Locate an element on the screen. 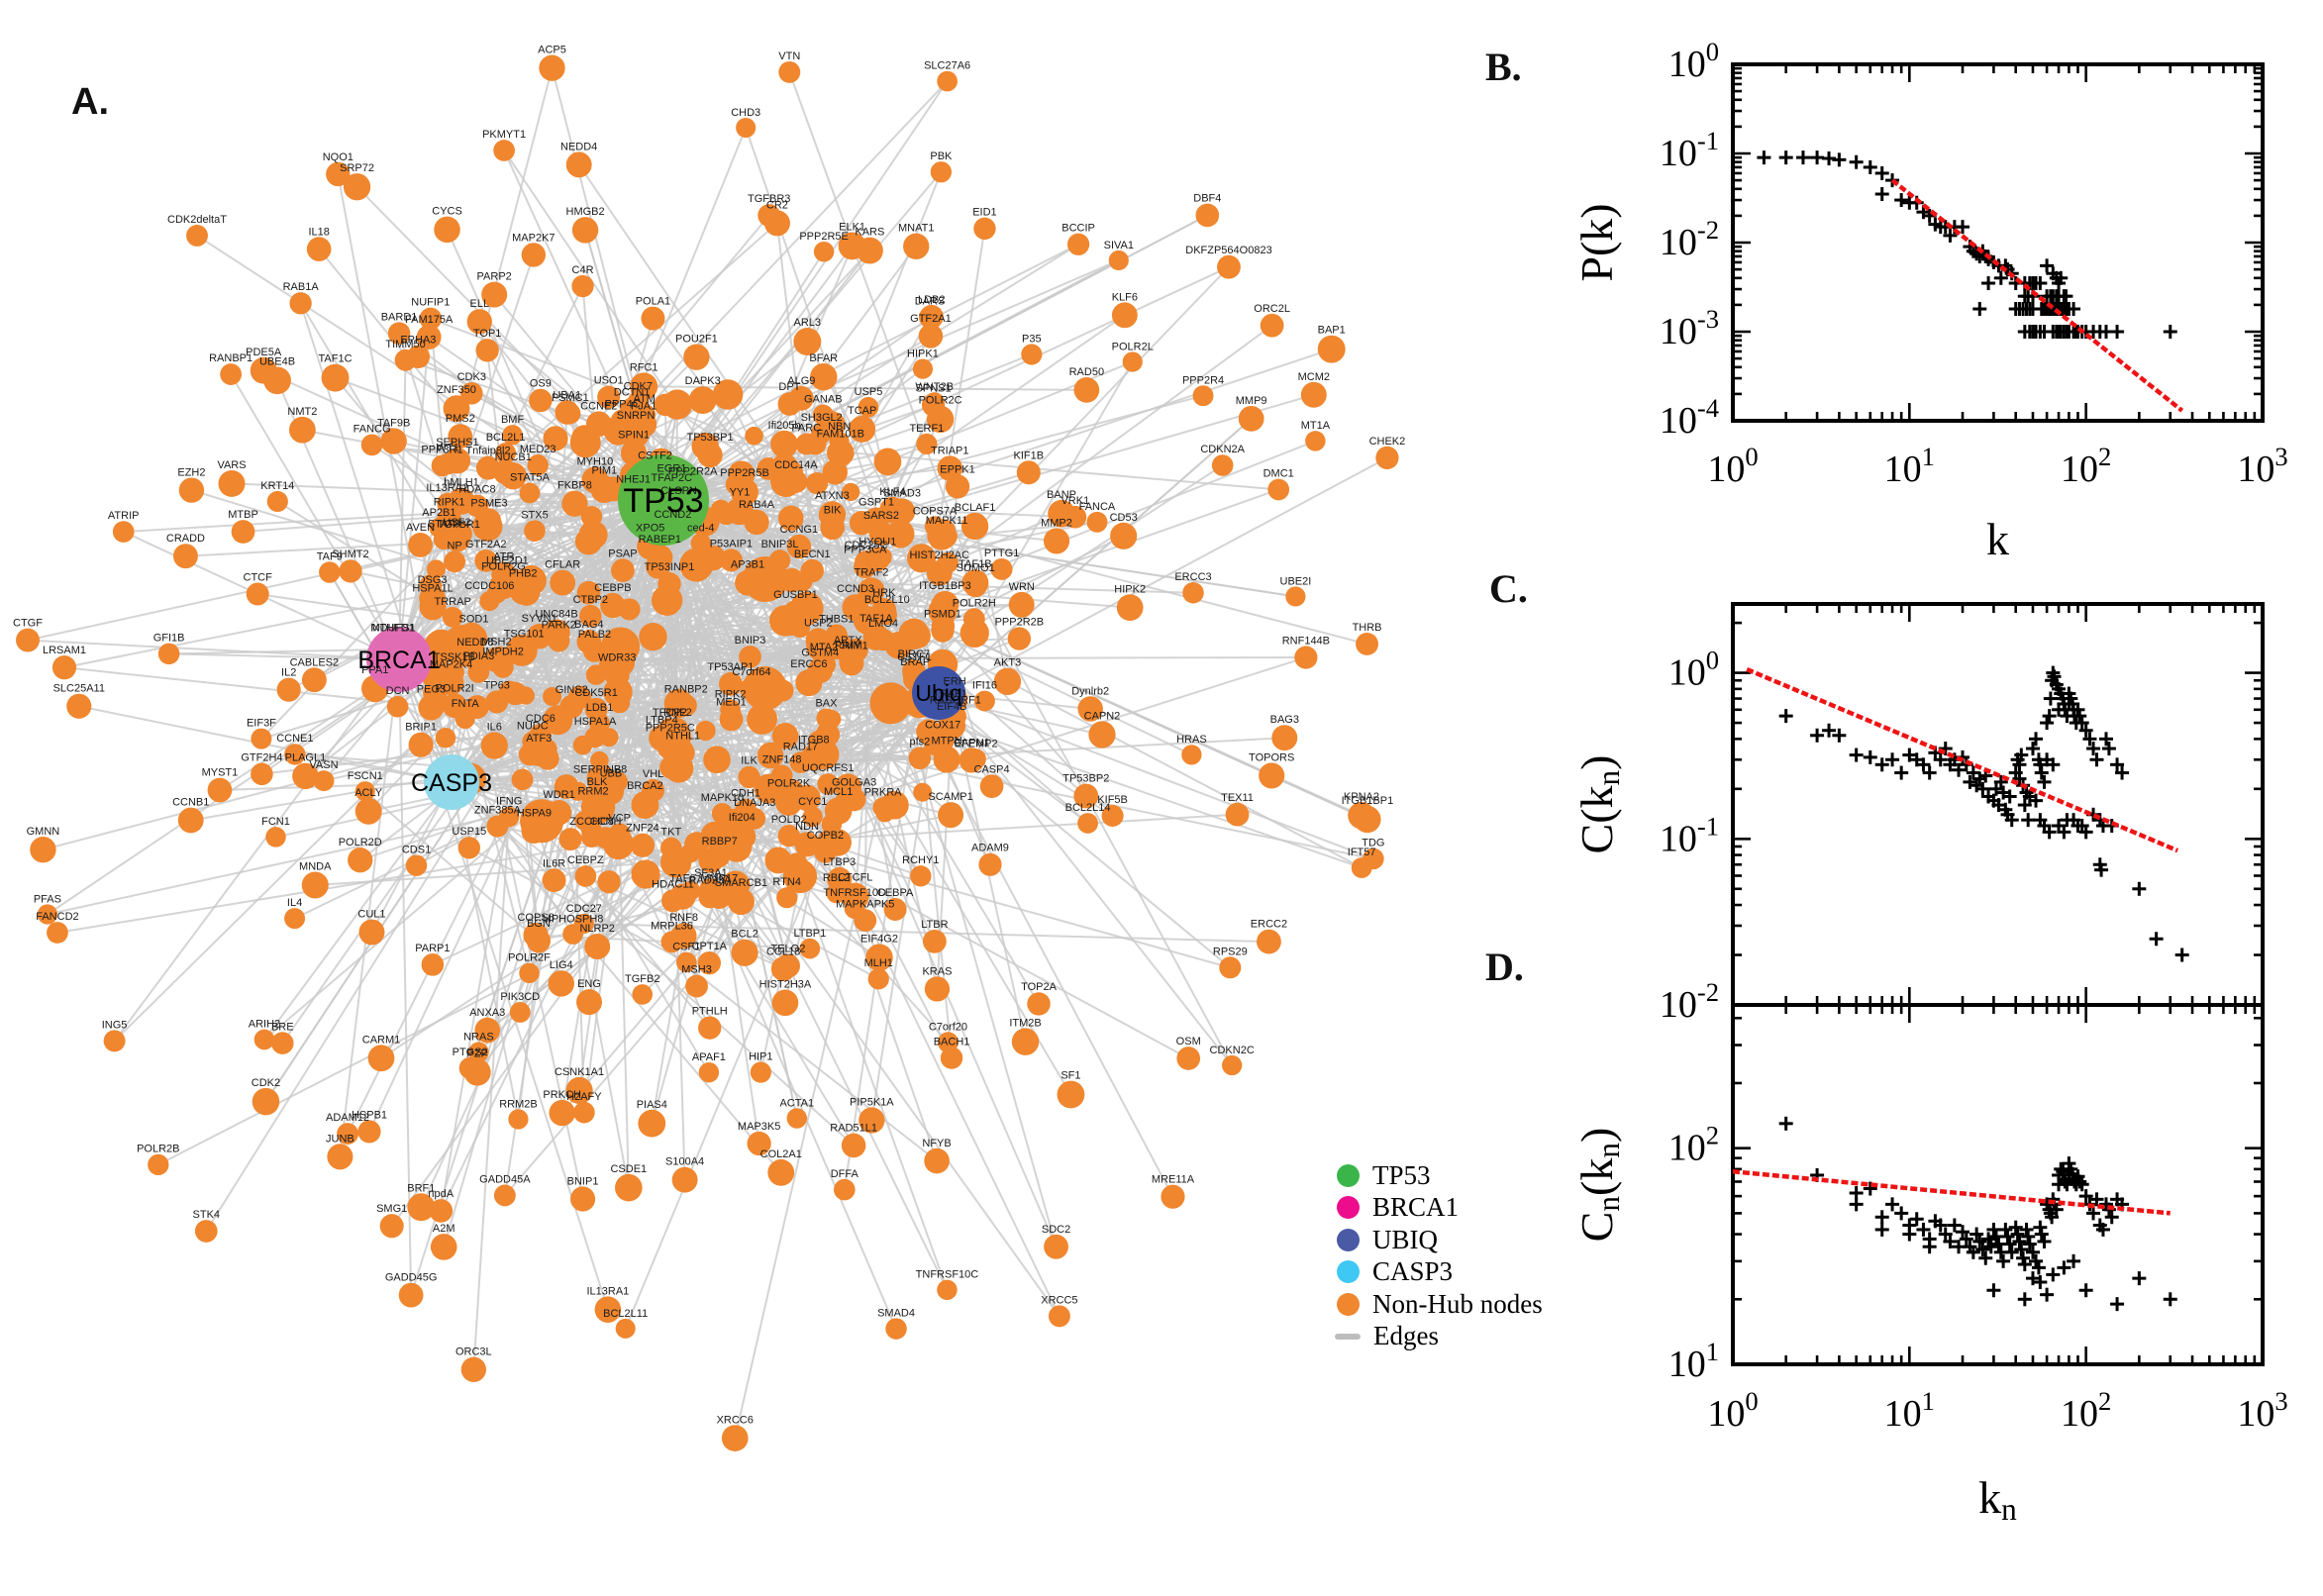  svg-text: IL13RA1 is located at coordinates (607, 1291).